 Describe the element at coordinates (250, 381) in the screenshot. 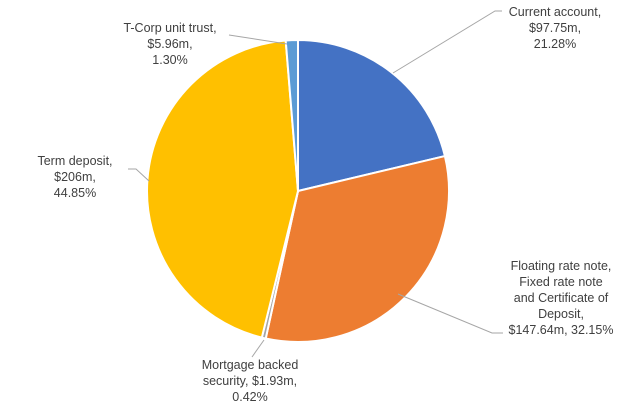

I see `label-mortgage-backed: Mortgage backed security, $1.93m, 0.42%` at that location.